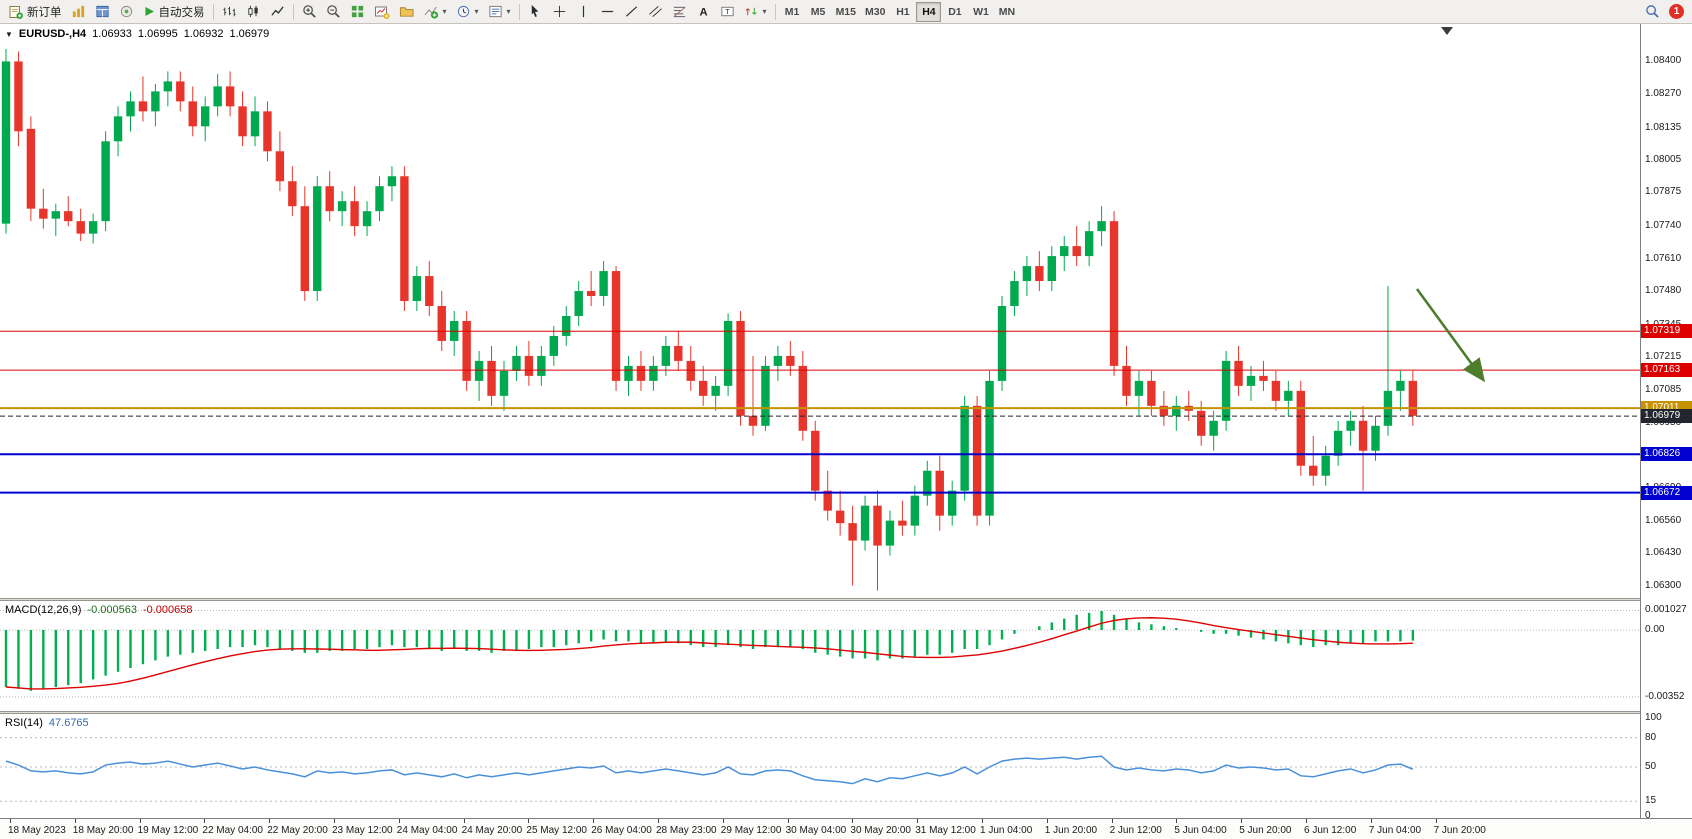 Image resolution: width=1692 pixels, height=839 pixels. What do you see at coordinates (686, 830) in the screenshot?
I see `time-axis-label: 28 May 23:00` at bounding box center [686, 830].